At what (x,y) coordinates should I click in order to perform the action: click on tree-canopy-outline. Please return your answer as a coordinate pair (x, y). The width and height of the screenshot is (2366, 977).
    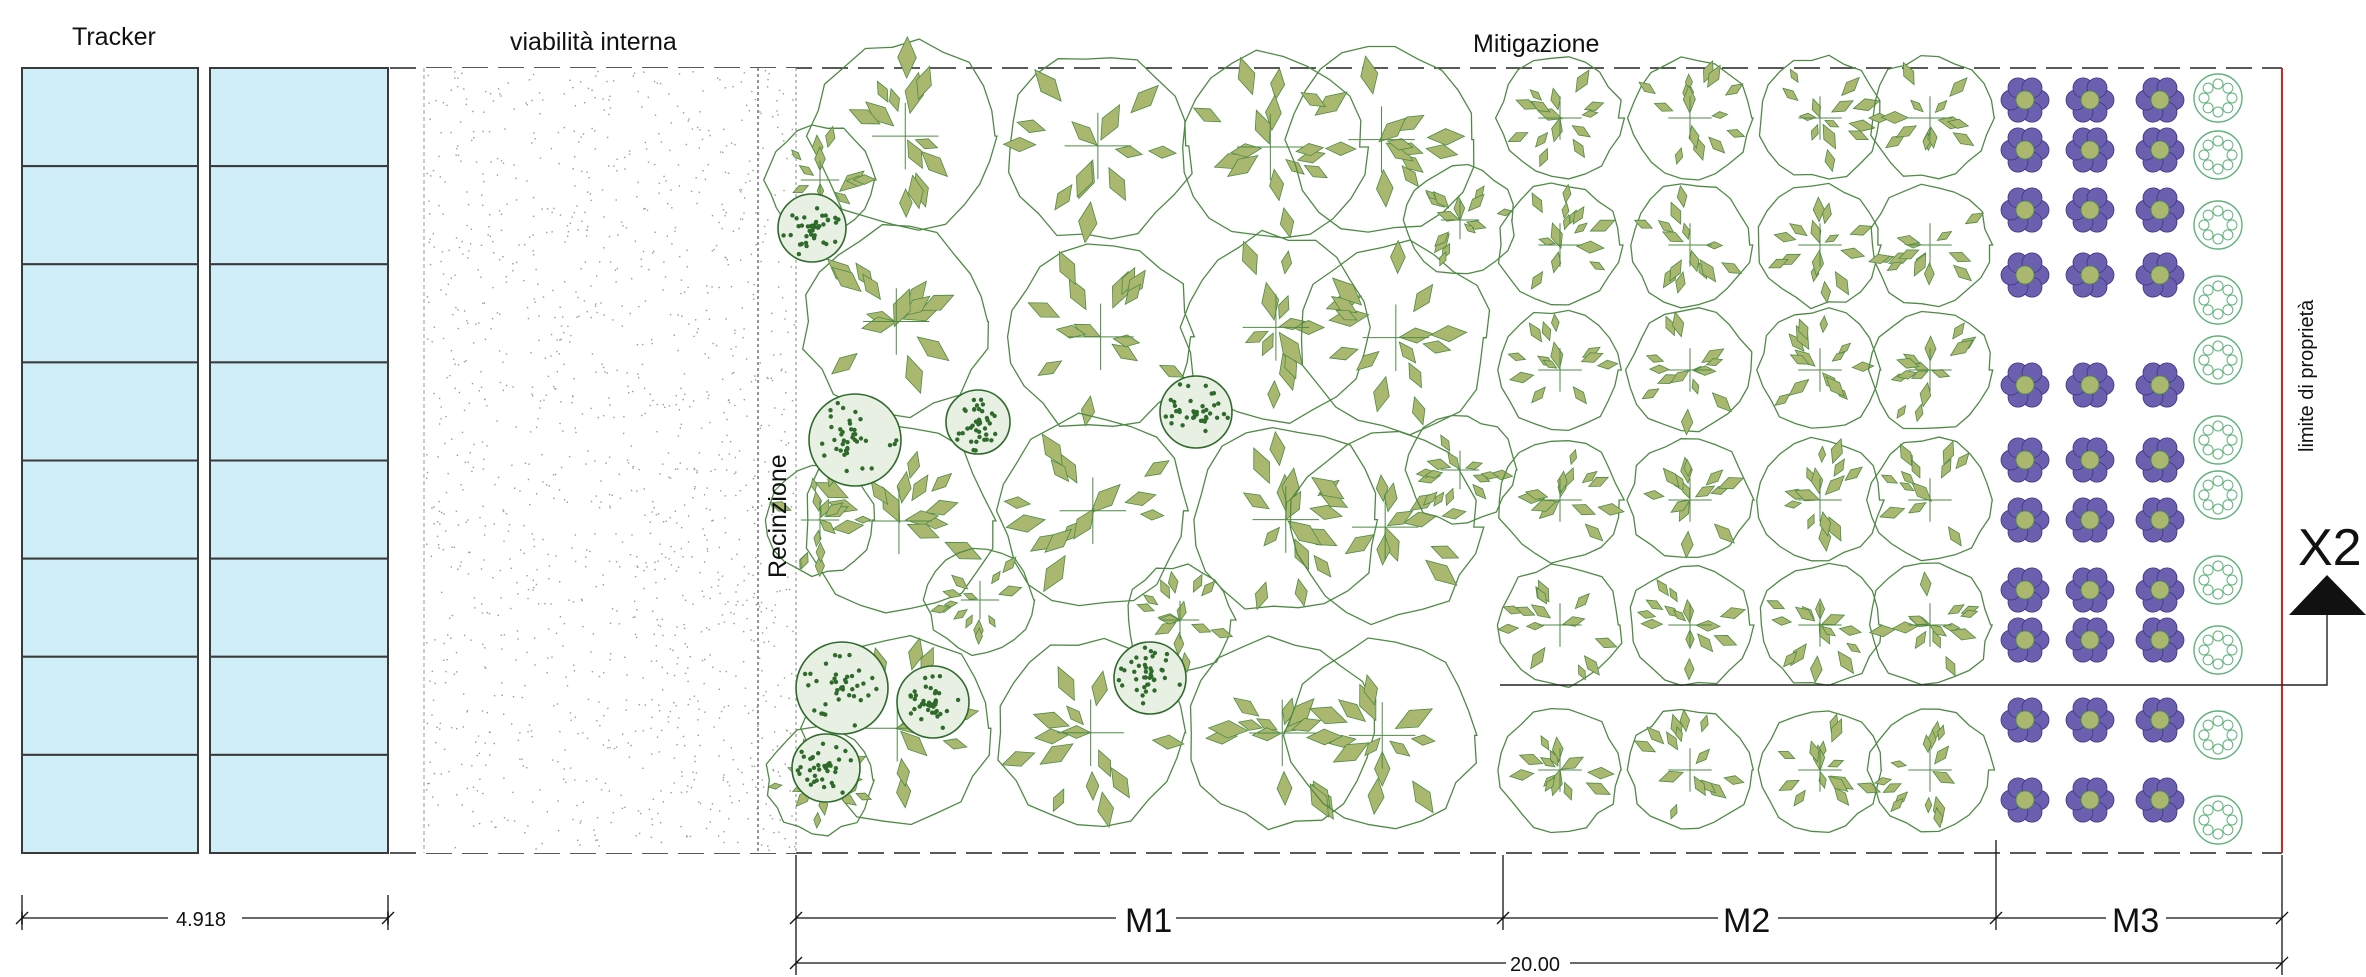
    Looking at the image, I should click on (1559, 626).